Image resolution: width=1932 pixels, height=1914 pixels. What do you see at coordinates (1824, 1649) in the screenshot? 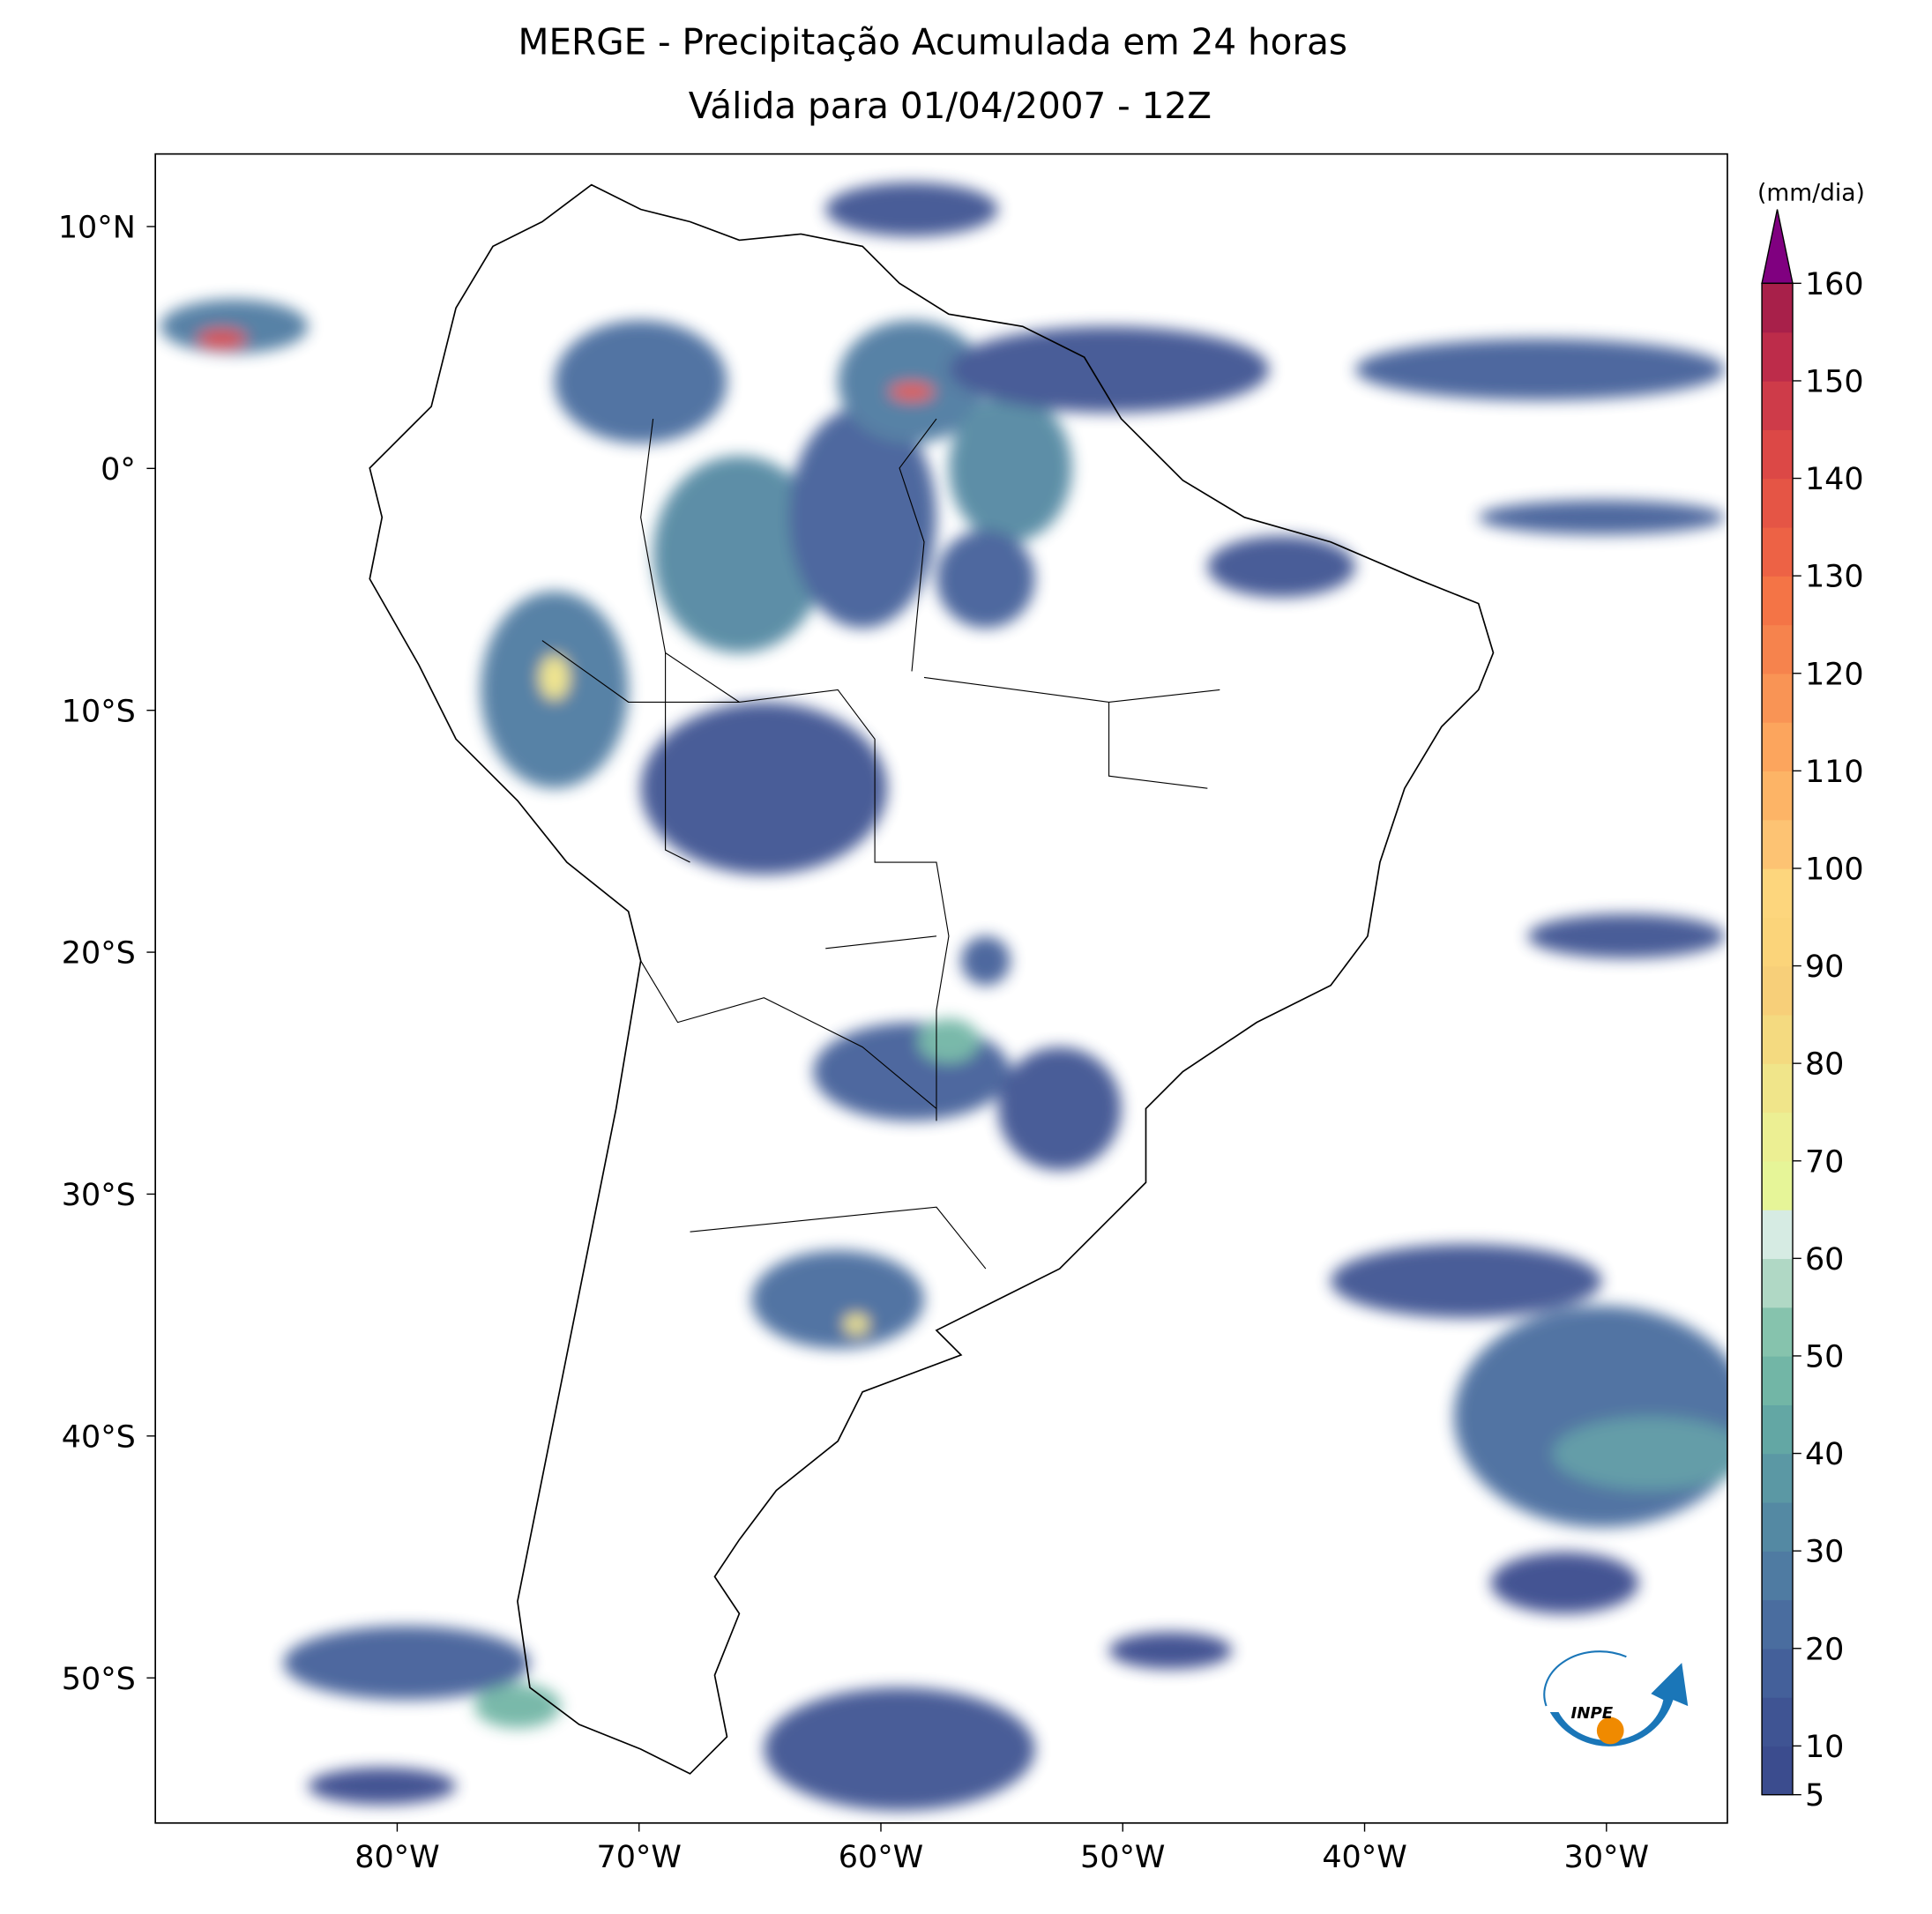
I see `colorbar-tick-label: 20` at bounding box center [1824, 1649].